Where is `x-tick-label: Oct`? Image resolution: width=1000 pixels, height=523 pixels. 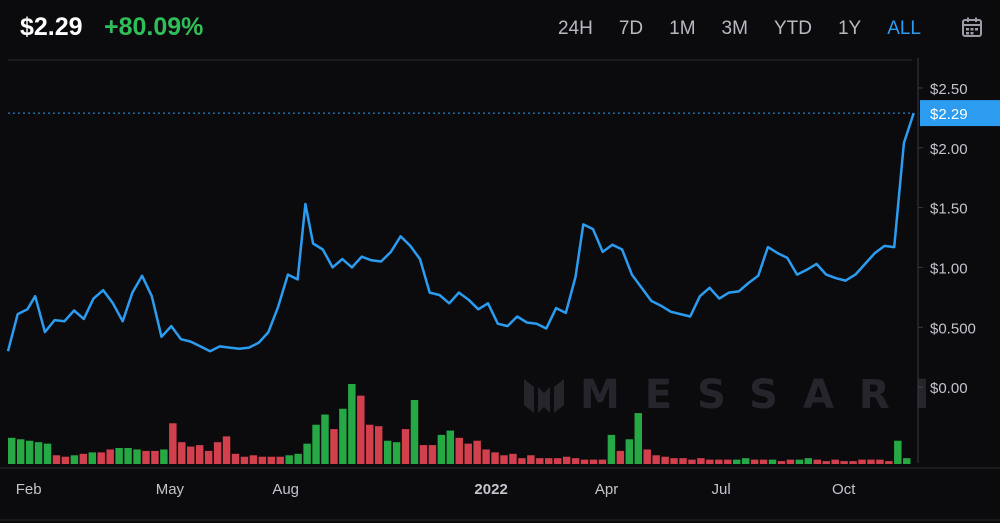 x-tick-label: Oct is located at coordinates (844, 489).